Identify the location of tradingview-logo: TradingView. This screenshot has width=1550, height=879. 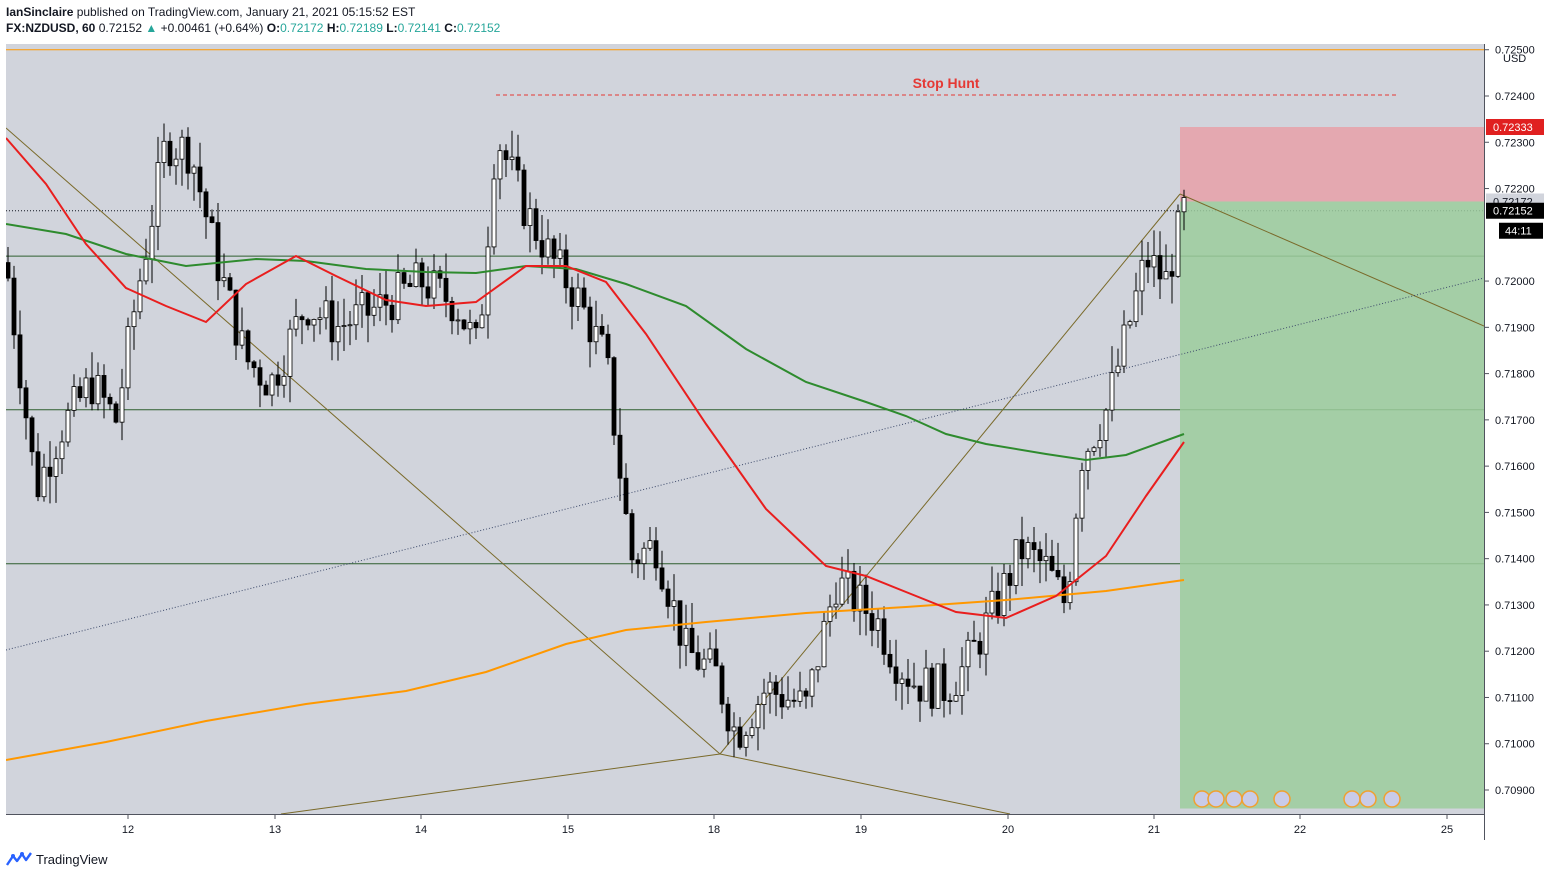
(57, 859).